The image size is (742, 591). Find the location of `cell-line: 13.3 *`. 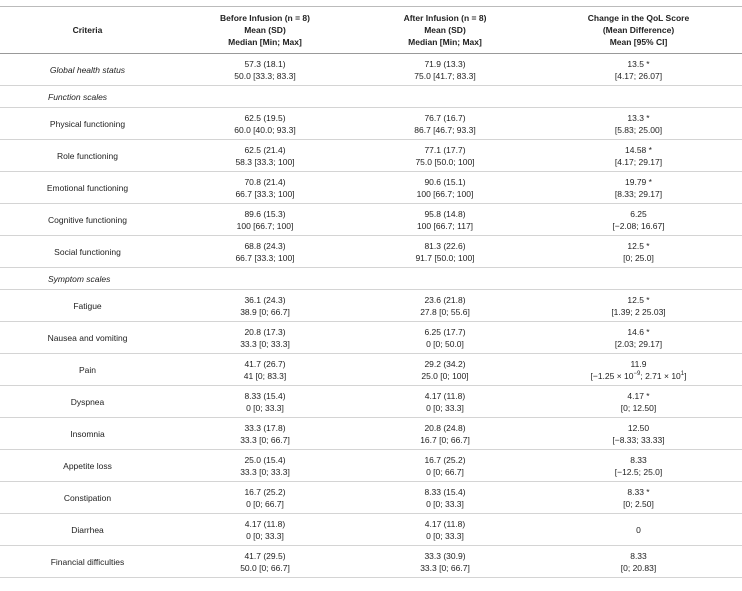

cell-line: 13.3 * is located at coordinates (638, 117).